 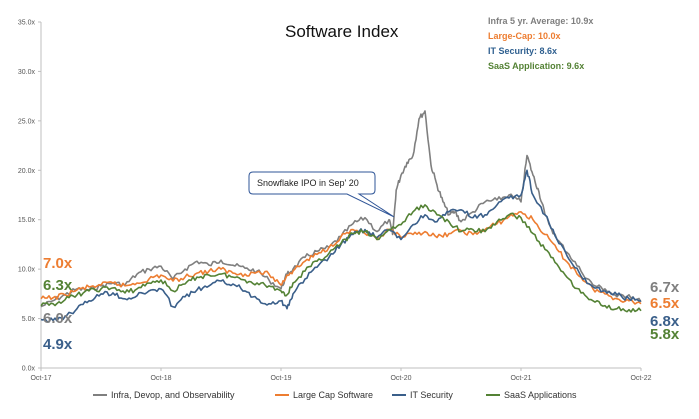 What do you see at coordinates (27, 220) in the screenshot?
I see `y-tick-label: 15.0x` at bounding box center [27, 220].